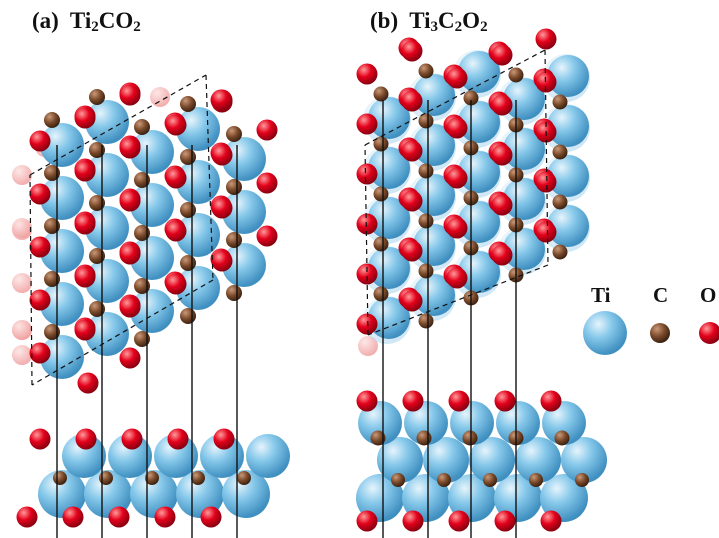 Image resolution: width=719 pixels, height=538 pixels. What do you see at coordinates (105, 21) in the screenshot?
I see `panel-a-formula: Ti2CO2` at bounding box center [105, 21].